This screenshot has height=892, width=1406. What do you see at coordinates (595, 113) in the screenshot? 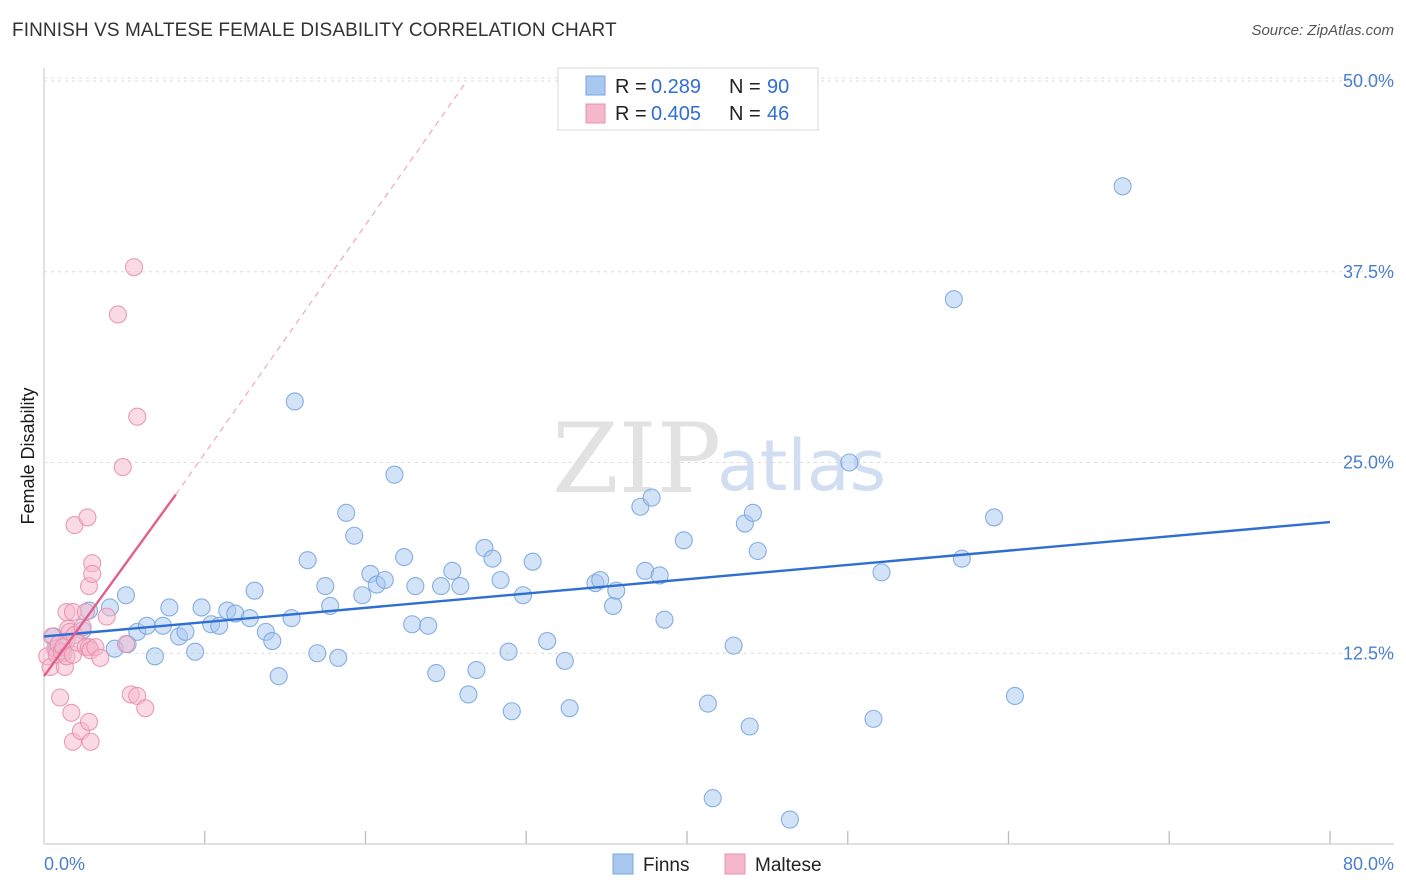
I see `legend-swatch-maltese` at bounding box center [595, 113].